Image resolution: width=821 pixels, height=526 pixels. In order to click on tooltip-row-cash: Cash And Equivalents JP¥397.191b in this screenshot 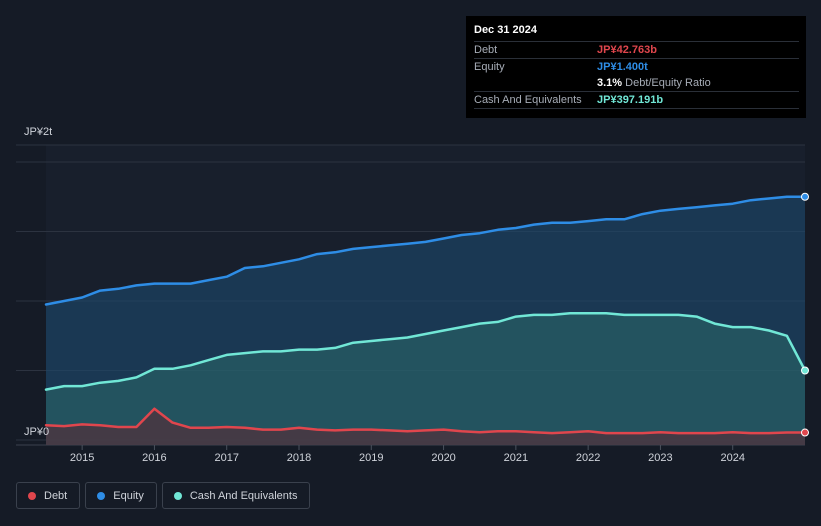, I will do `click(636, 100)`.